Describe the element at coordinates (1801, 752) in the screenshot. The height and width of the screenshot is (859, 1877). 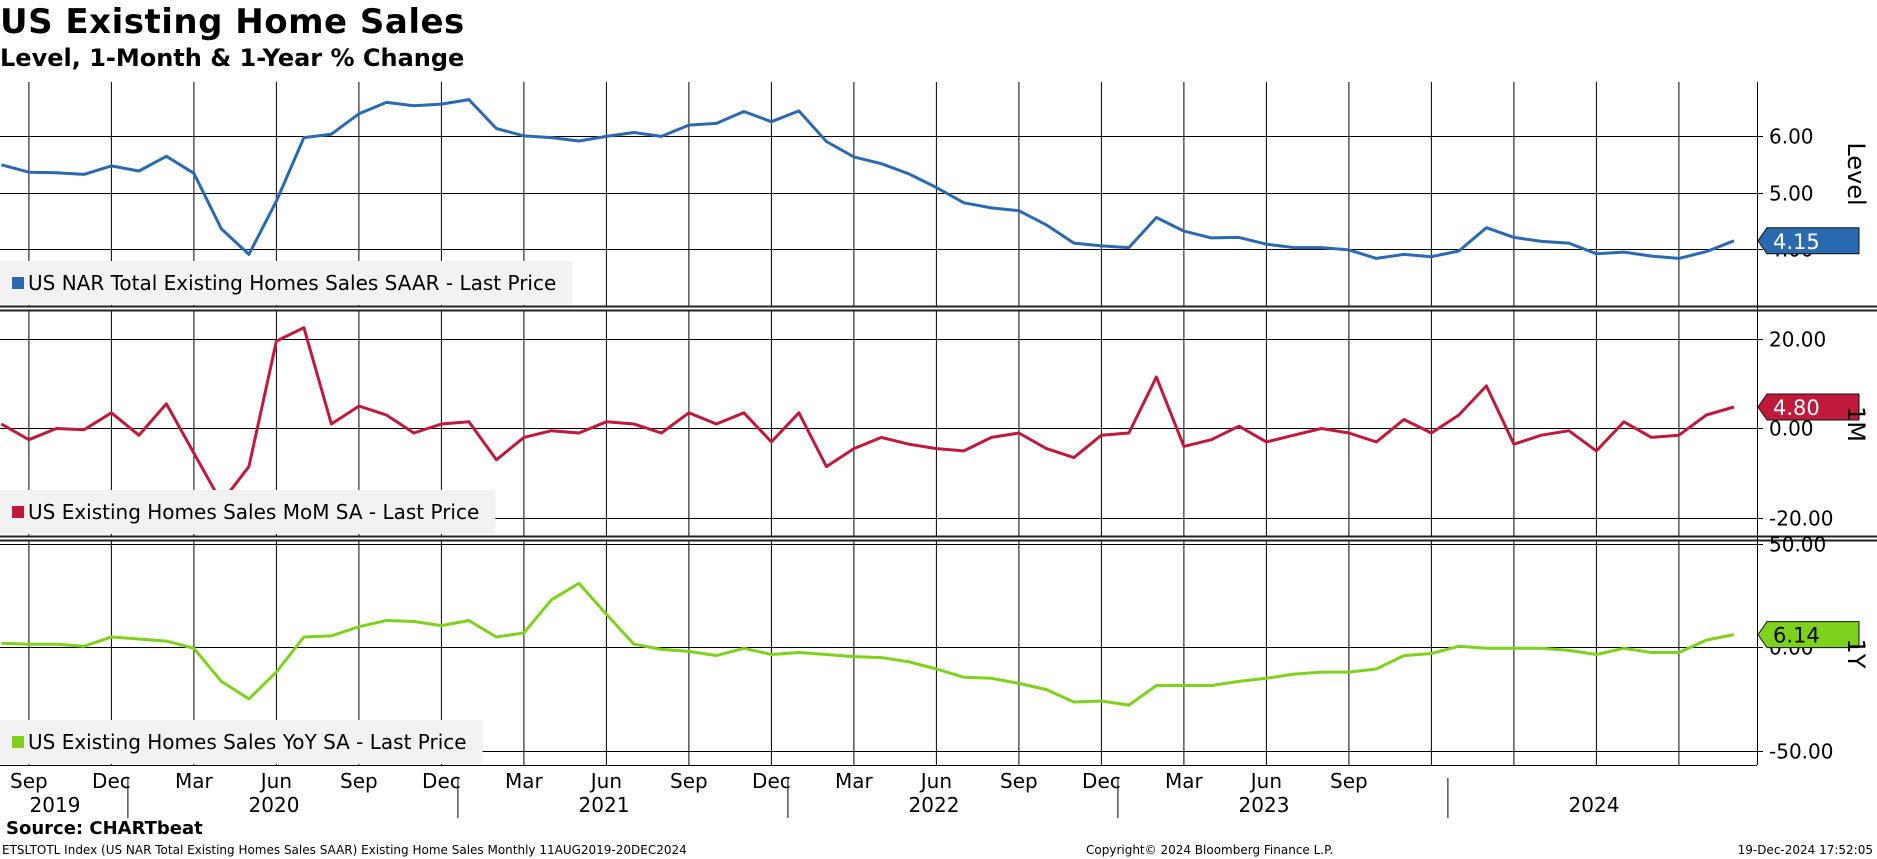
I see `y-tick-label: -50.00` at that location.